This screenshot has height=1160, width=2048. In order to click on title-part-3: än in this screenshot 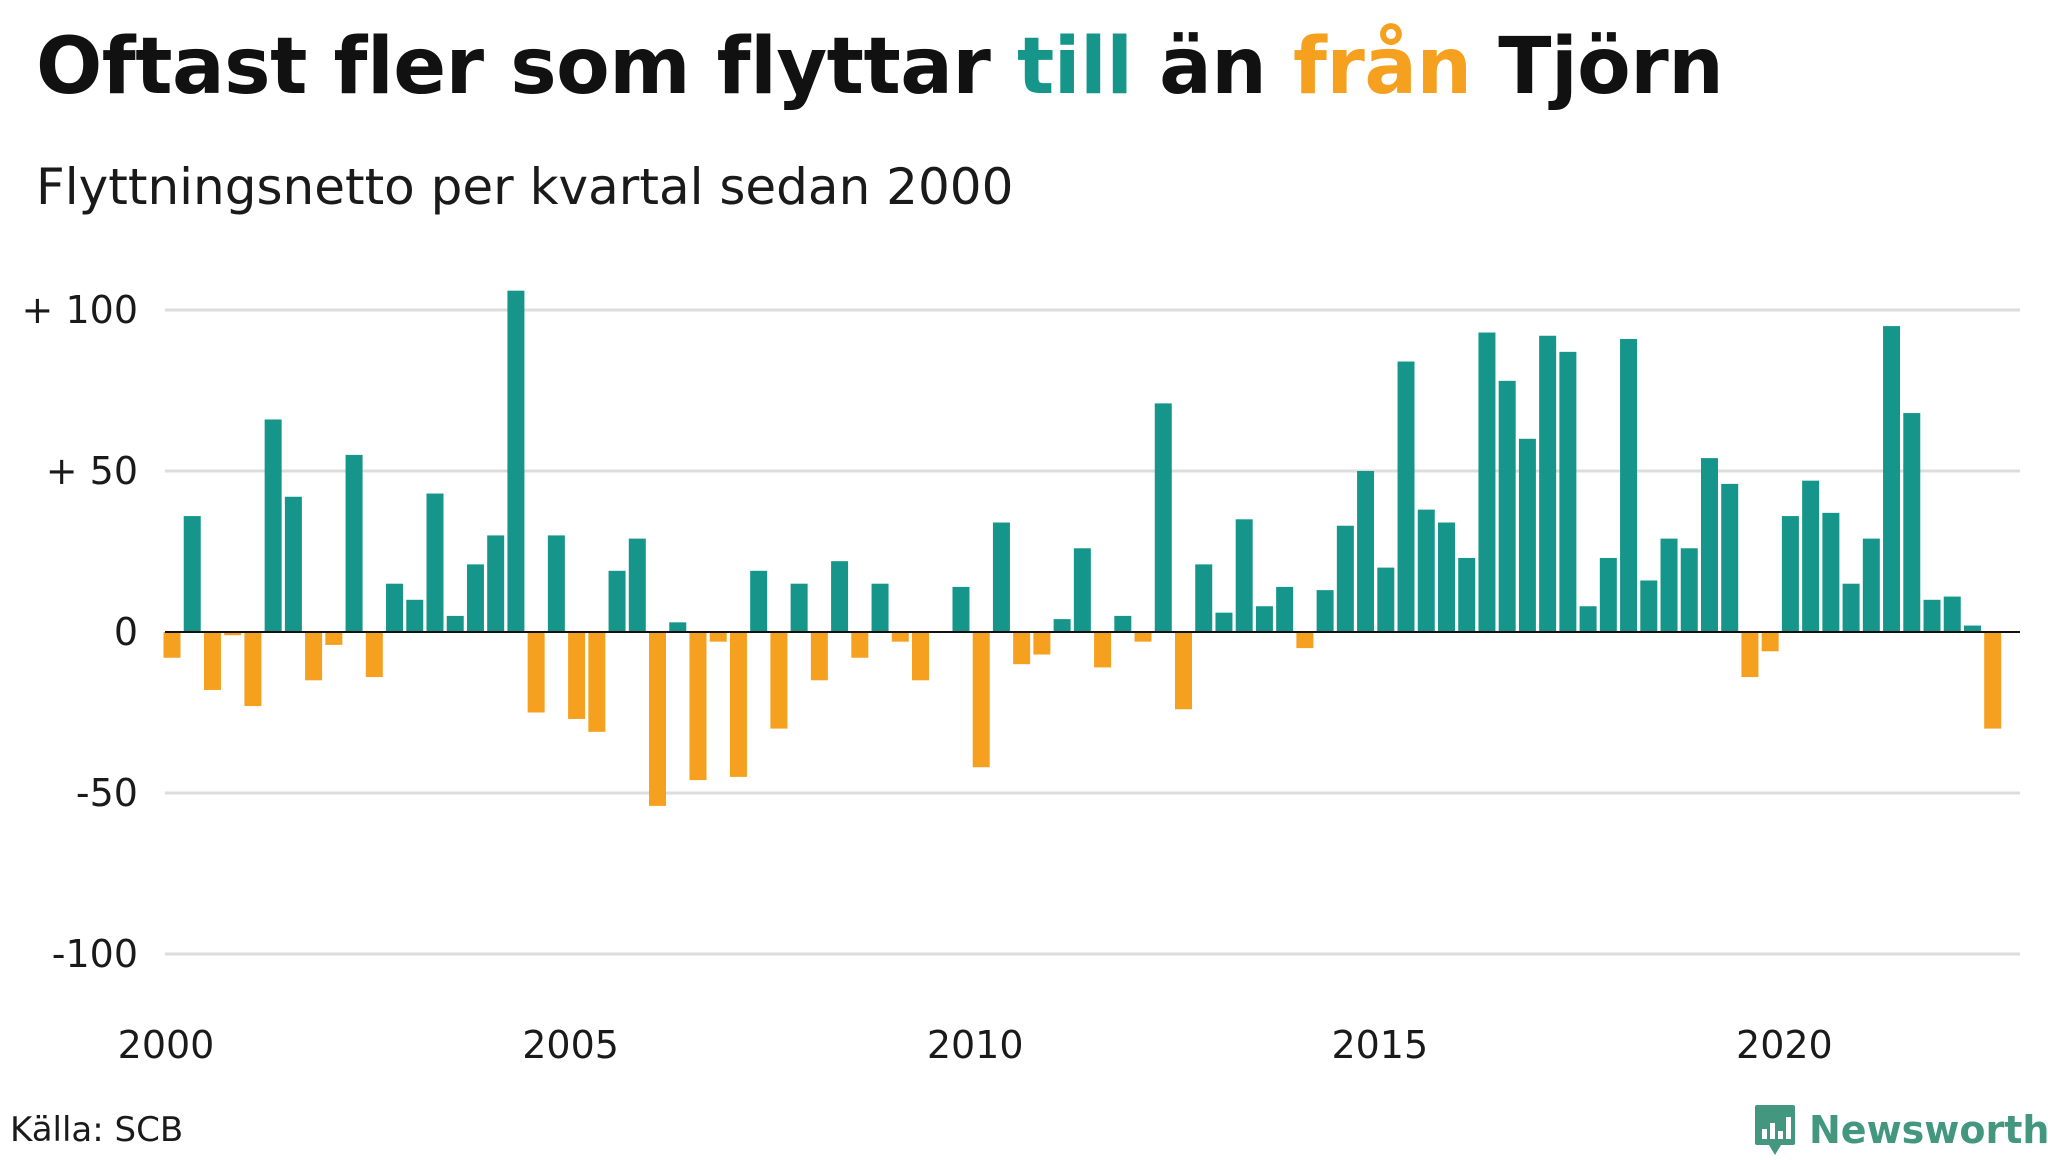, I will do `click(1212, 67)`.